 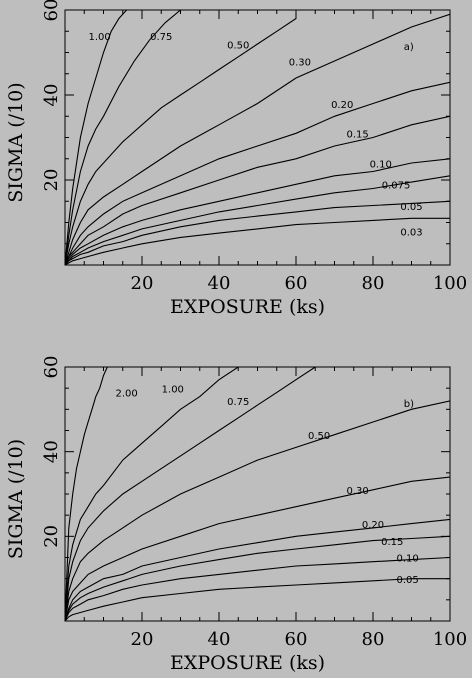 What do you see at coordinates (396, 186) in the screenshot?
I see `curve-label: 0.075` at bounding box center [396, 186].